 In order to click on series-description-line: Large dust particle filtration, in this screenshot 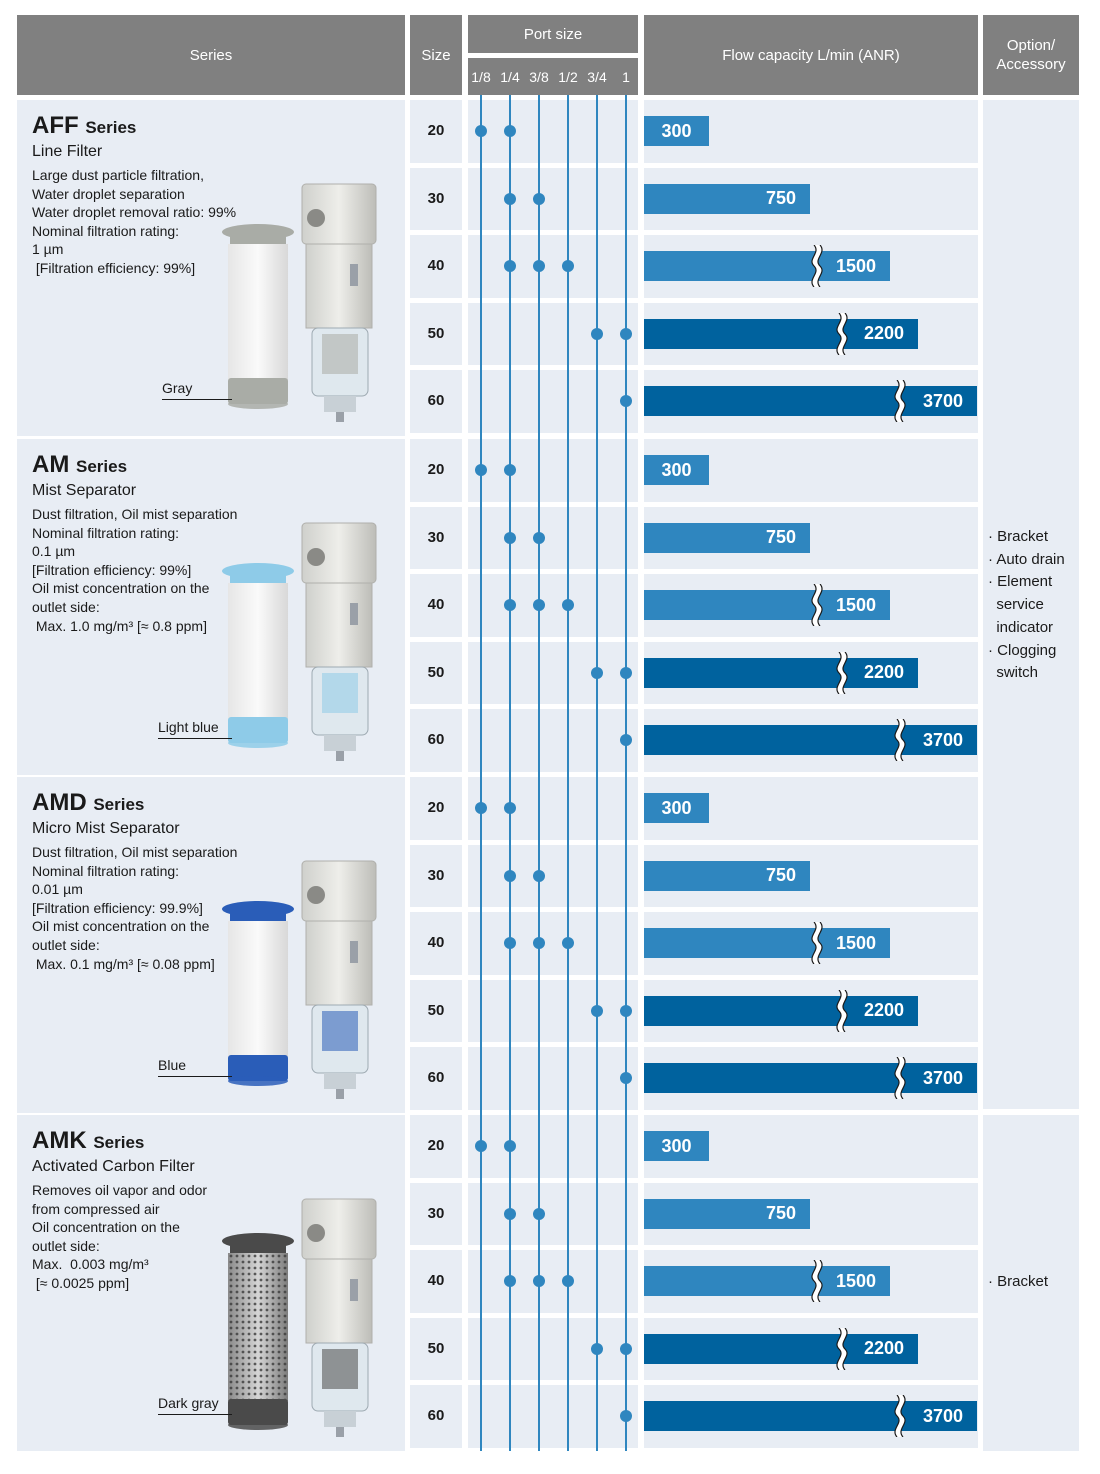, I will do `click(118, 175)`.